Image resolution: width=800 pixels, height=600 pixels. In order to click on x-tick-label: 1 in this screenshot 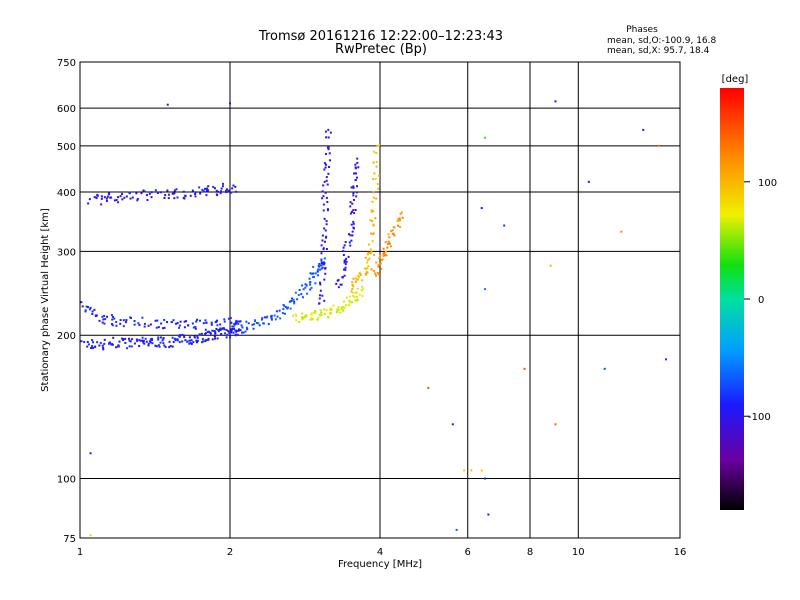, I will do `click(80, 552)`.